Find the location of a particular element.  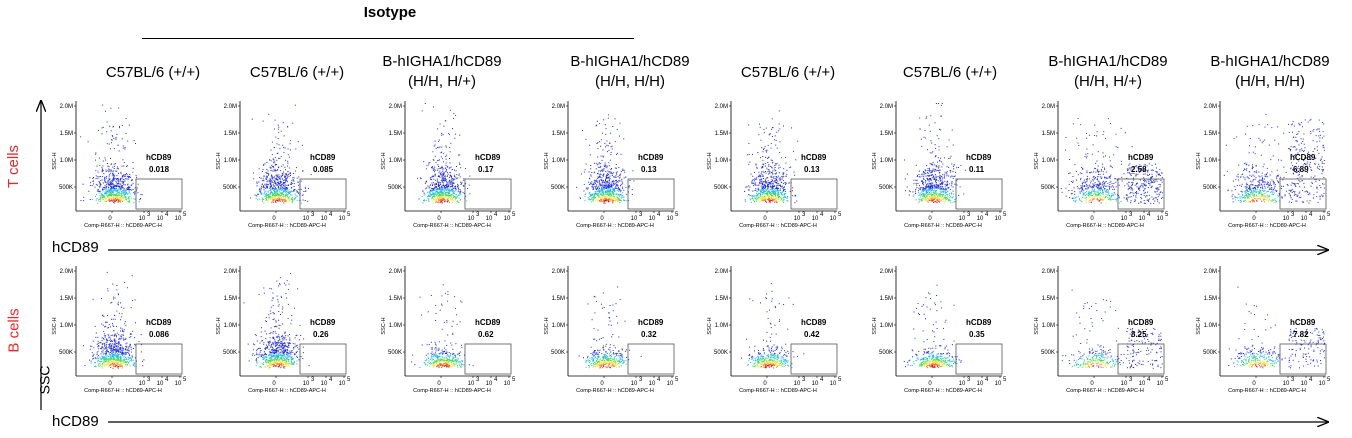

gate-percent: 0.13 is located at coordinates (812, 169).